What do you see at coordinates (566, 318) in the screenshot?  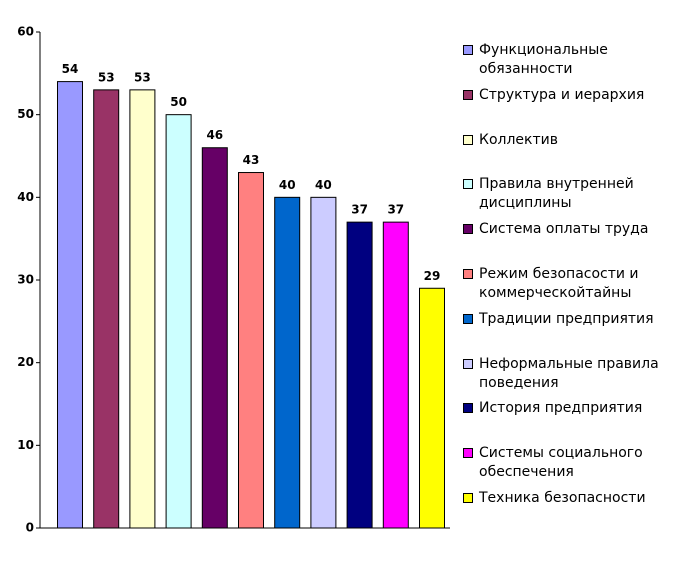 I see `legend-label: Традиции предприятия` at bounding box center [566, 318].